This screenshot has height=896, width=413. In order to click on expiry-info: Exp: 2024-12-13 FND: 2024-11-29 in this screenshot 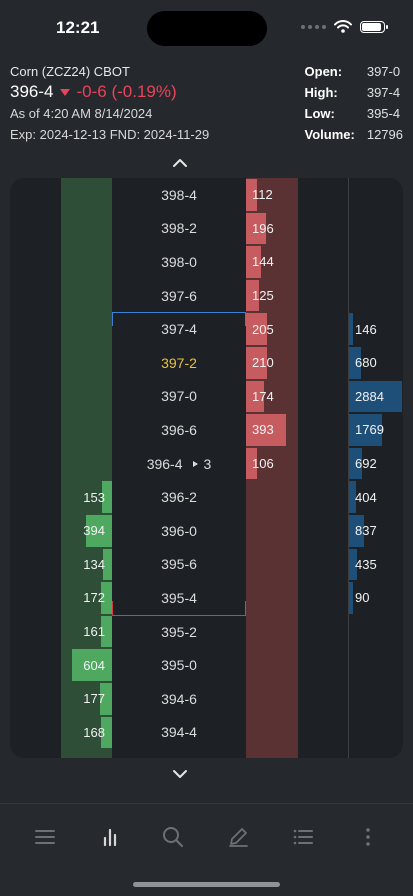, I will do `click(110, 134)`.